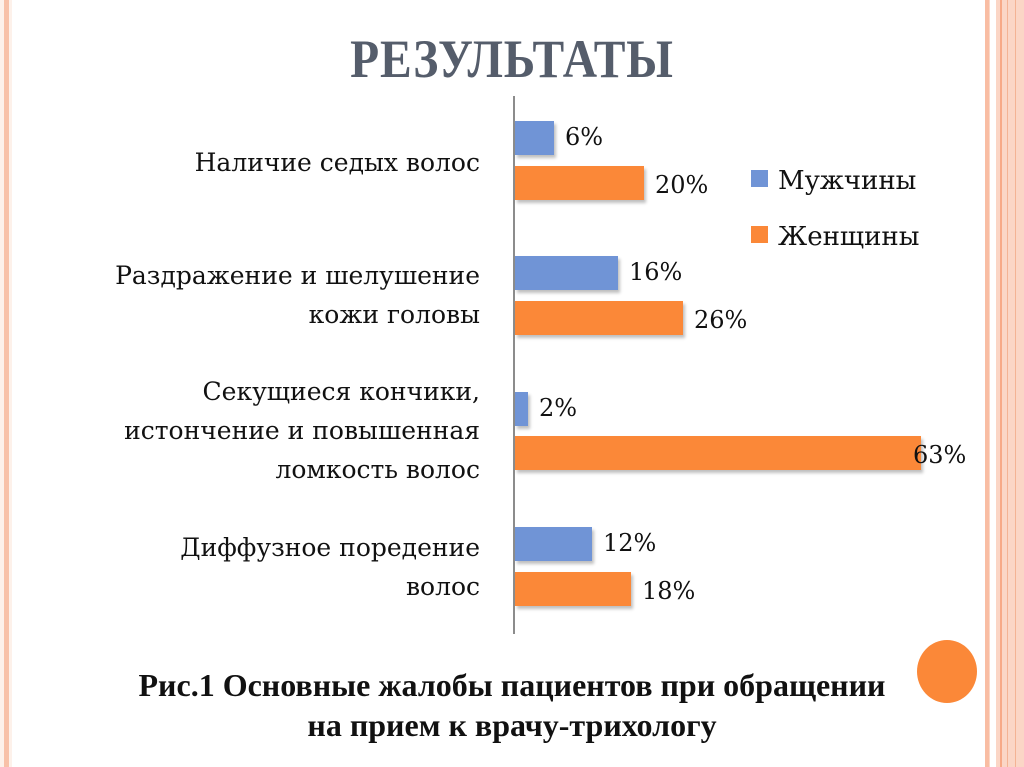 This screenshot has width=1024, height=767. I want to click on bar-value-label: 26%, so click(721, 320).